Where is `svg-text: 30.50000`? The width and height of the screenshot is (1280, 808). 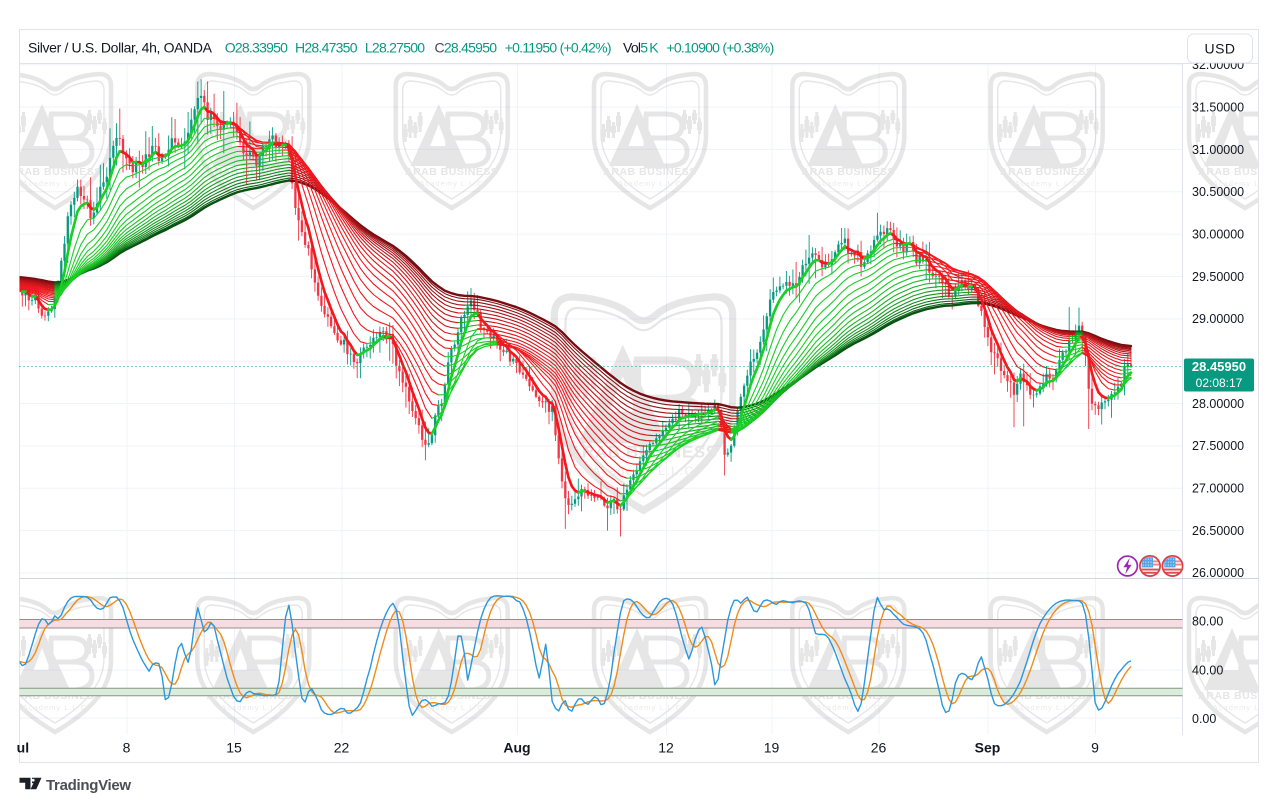
svg-text: 30.50000 is located at coordinates (1218, 192).